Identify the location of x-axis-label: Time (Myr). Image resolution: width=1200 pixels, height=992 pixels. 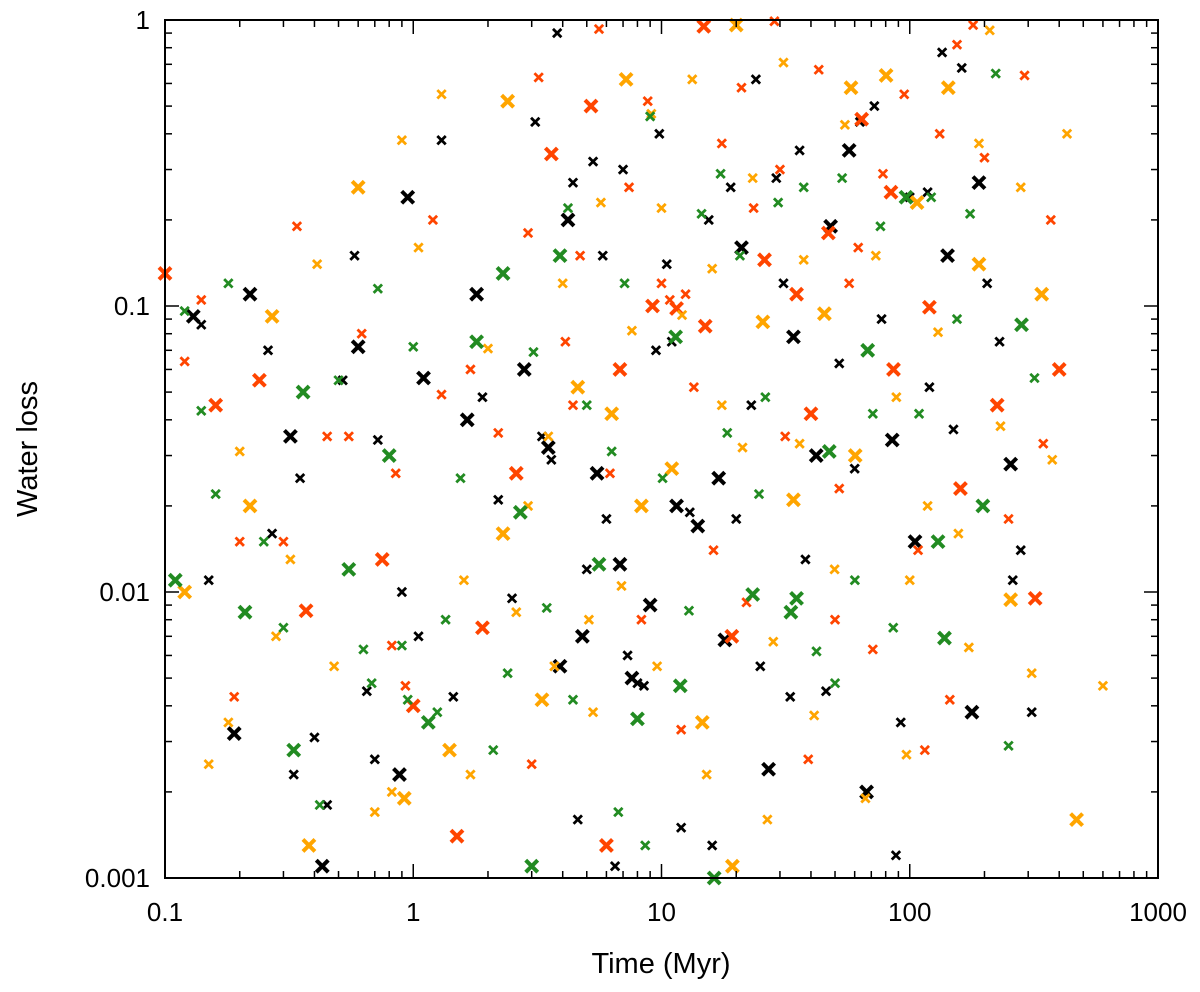
(660, 964).